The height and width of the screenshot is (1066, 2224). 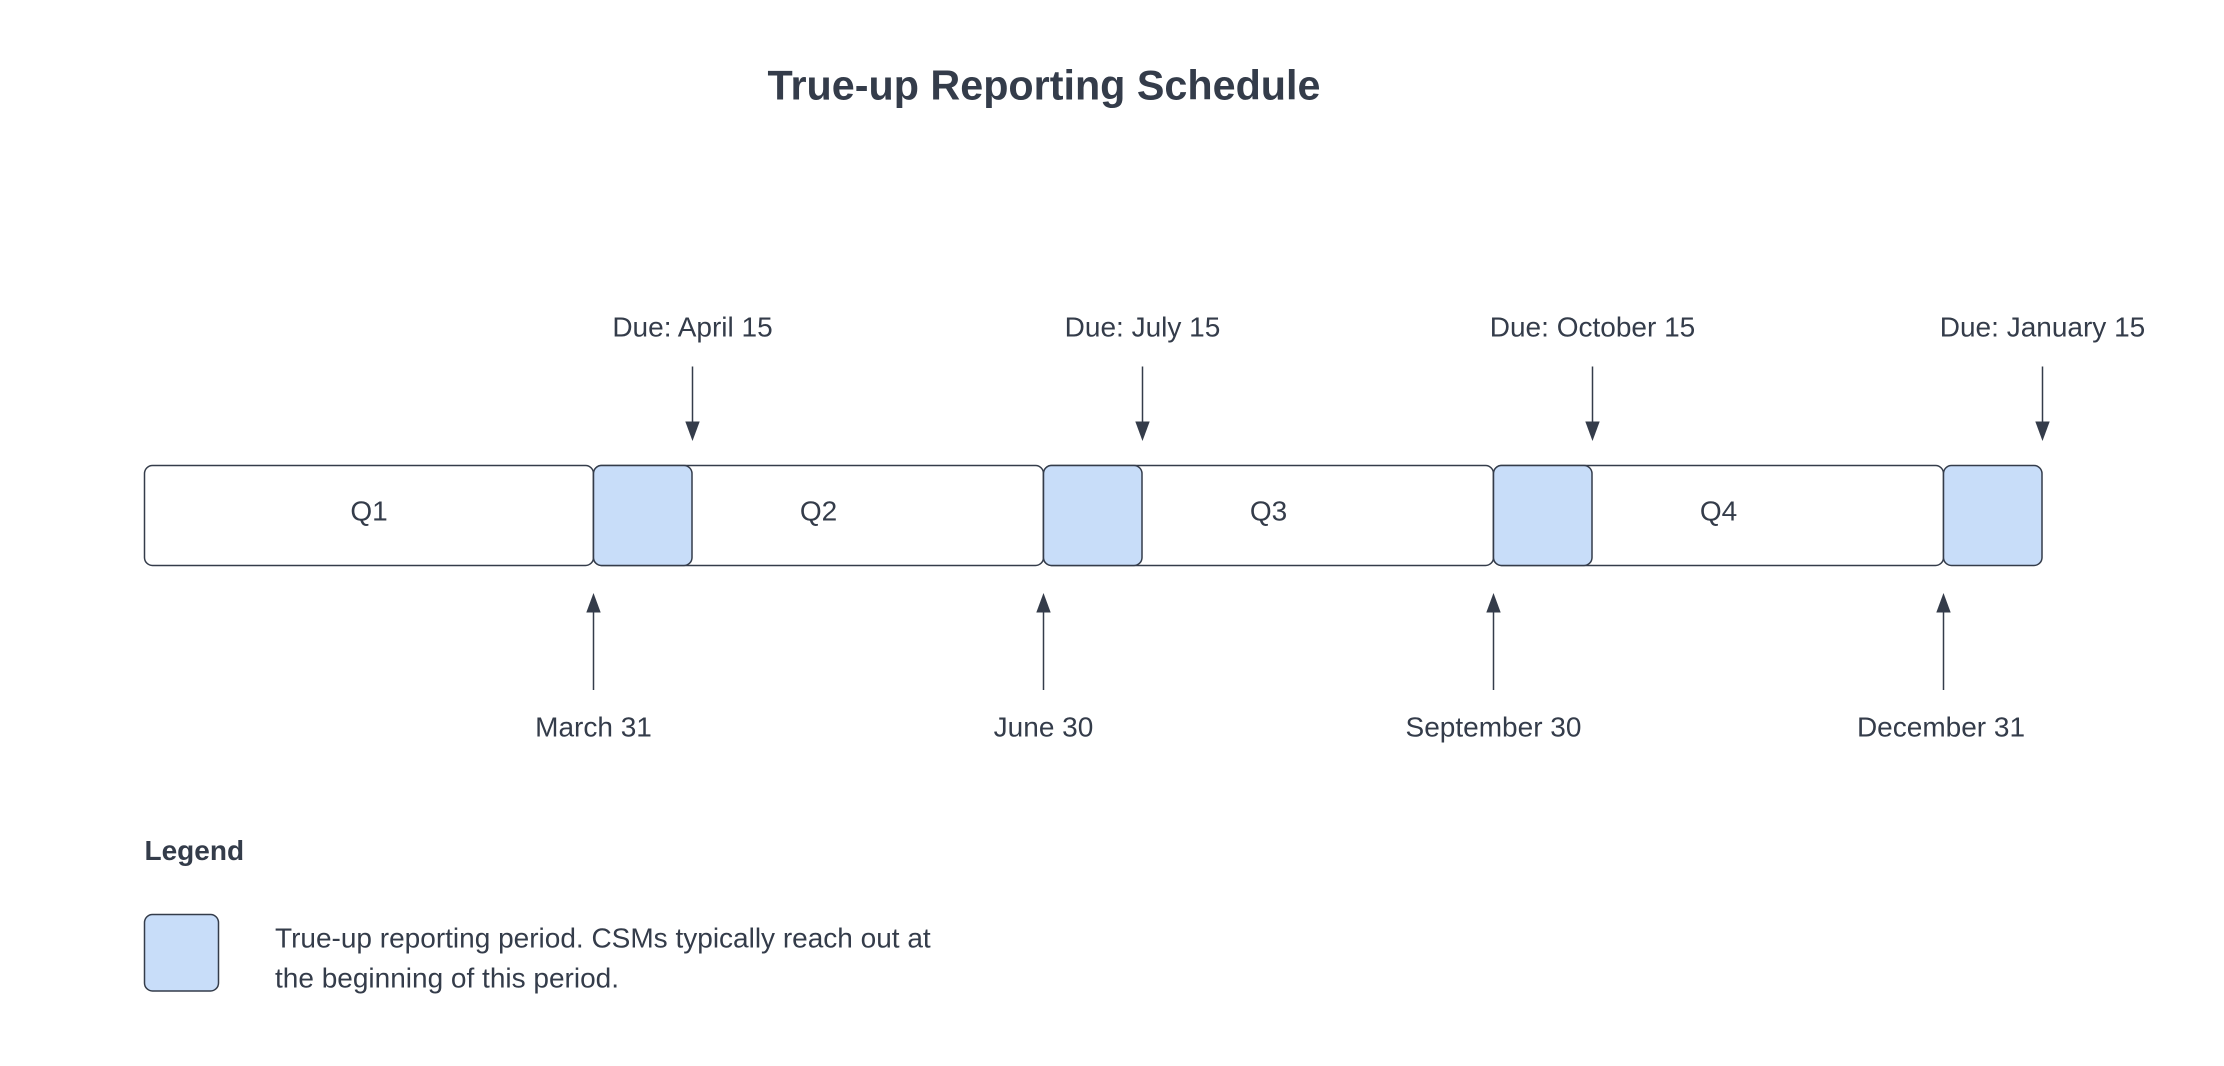 I want to click on svg-text: Due: October 15, so click(x=1592, y=327).